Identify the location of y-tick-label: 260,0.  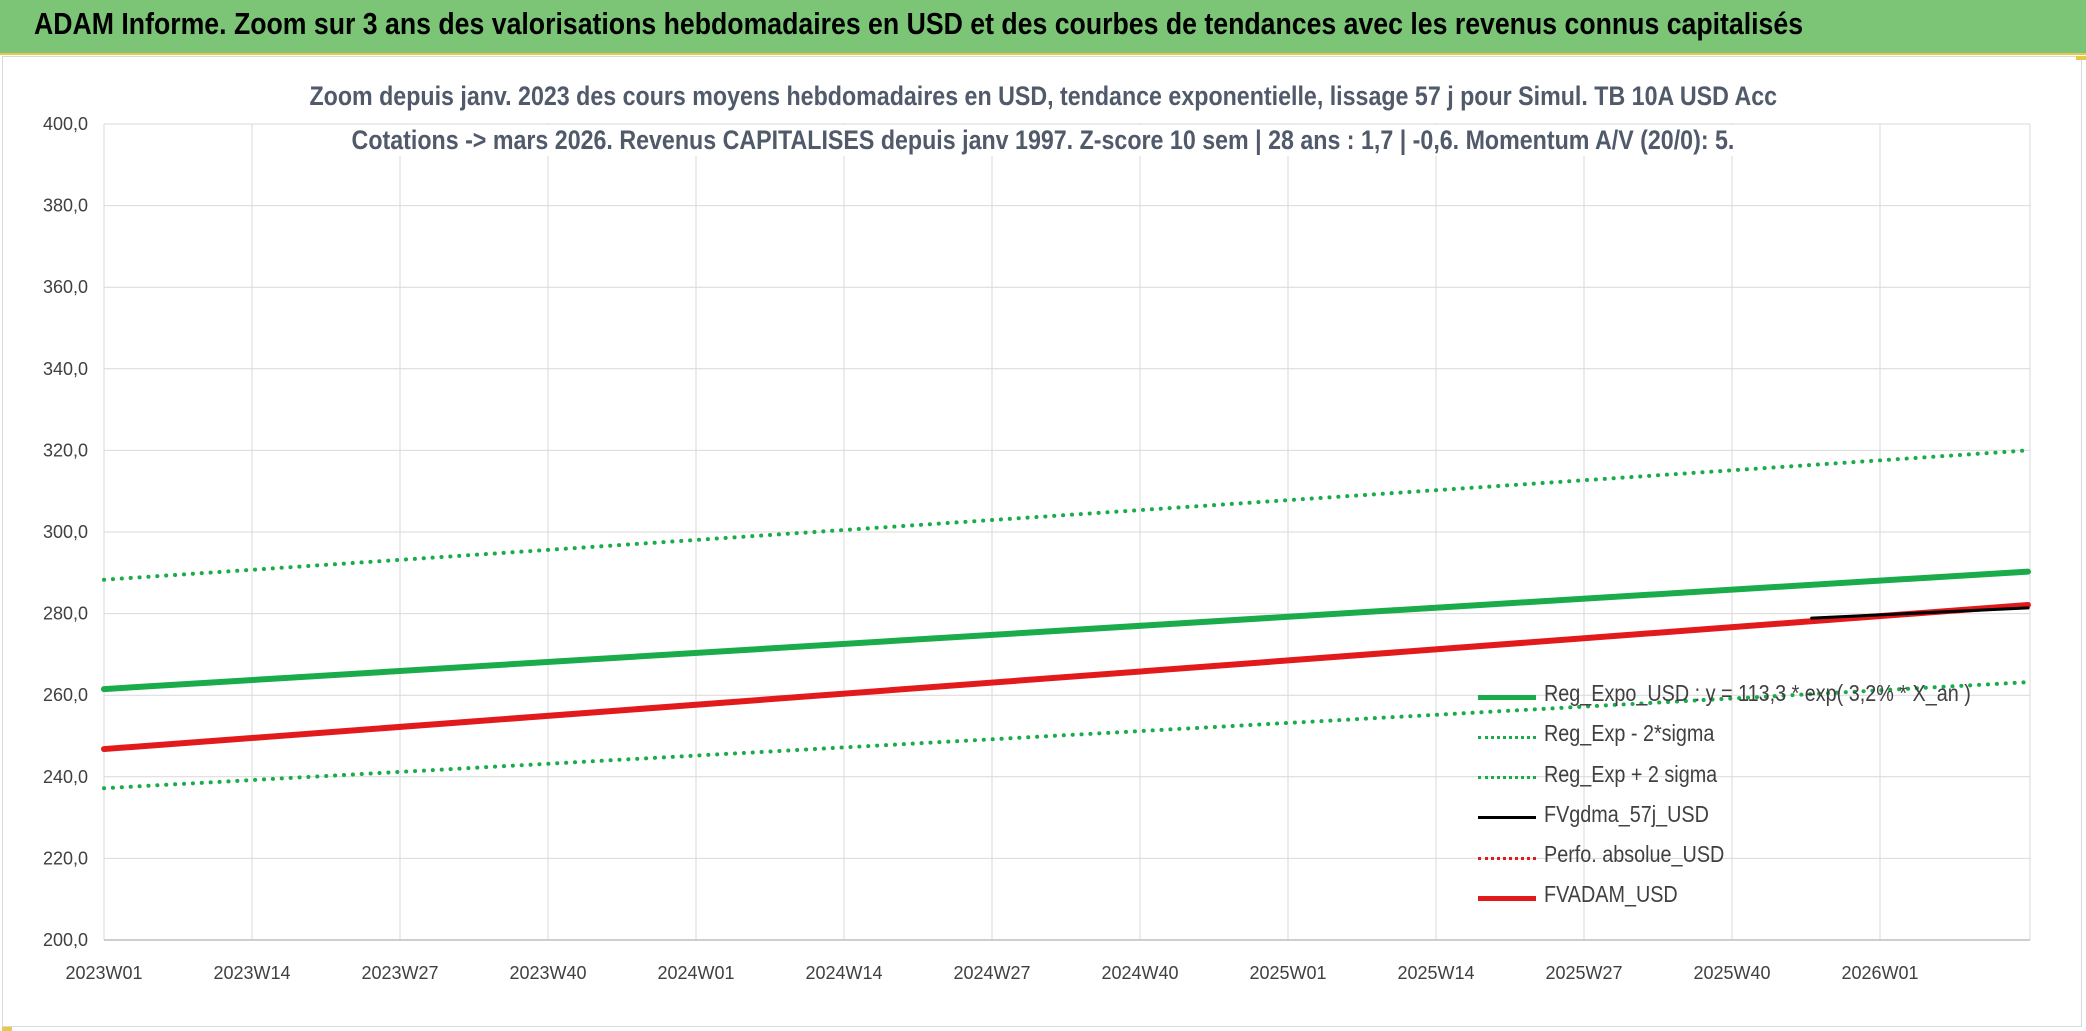
(65, 695).